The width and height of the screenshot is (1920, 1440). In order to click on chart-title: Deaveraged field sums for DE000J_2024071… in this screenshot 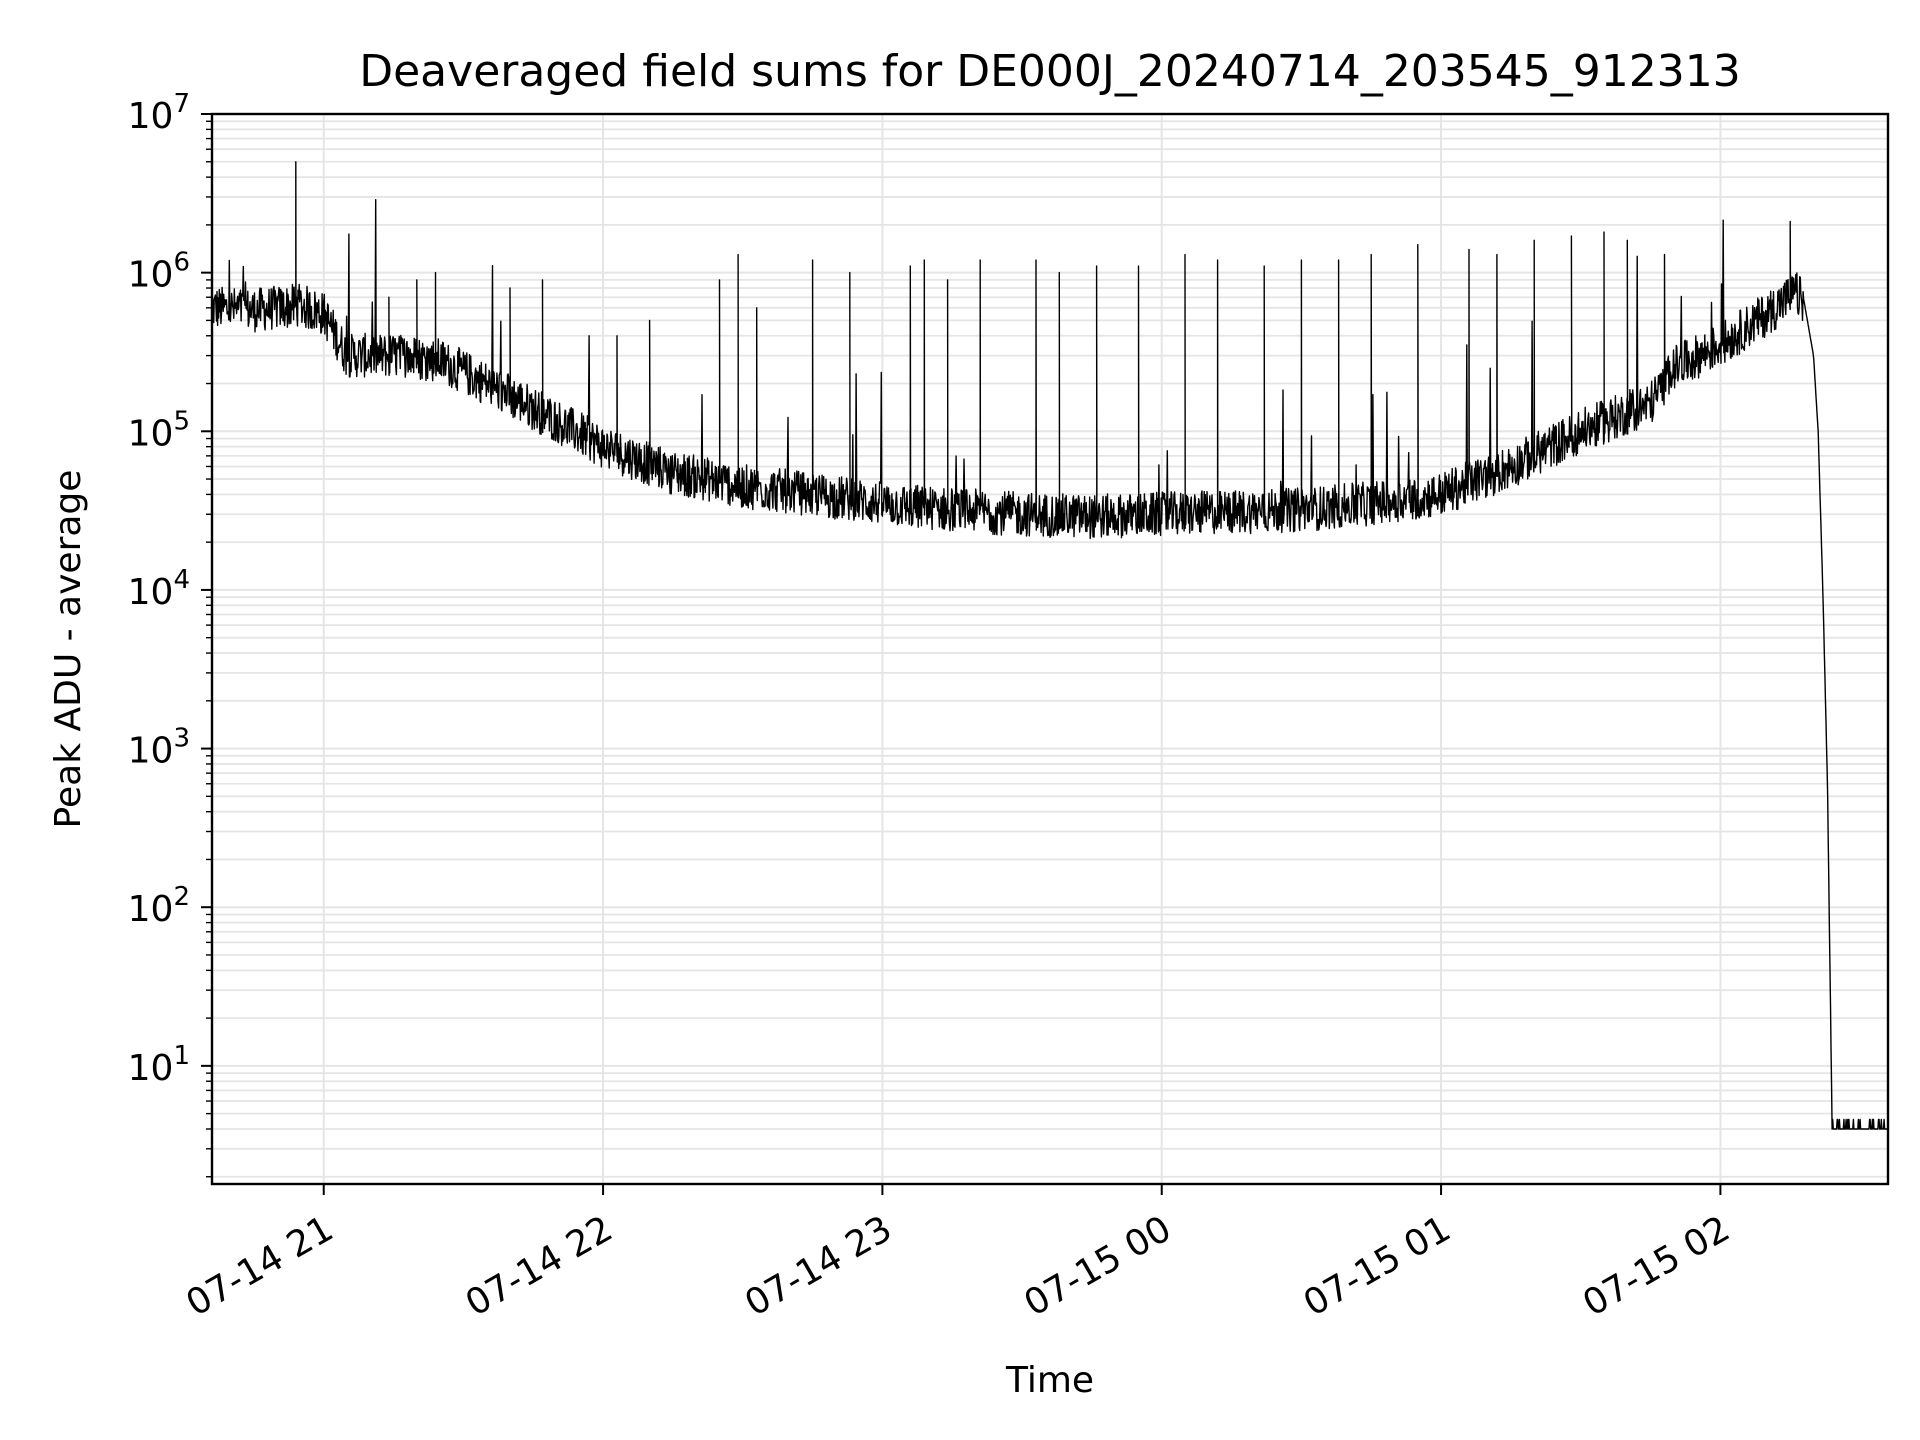, I will do `click(1050, 71)`.